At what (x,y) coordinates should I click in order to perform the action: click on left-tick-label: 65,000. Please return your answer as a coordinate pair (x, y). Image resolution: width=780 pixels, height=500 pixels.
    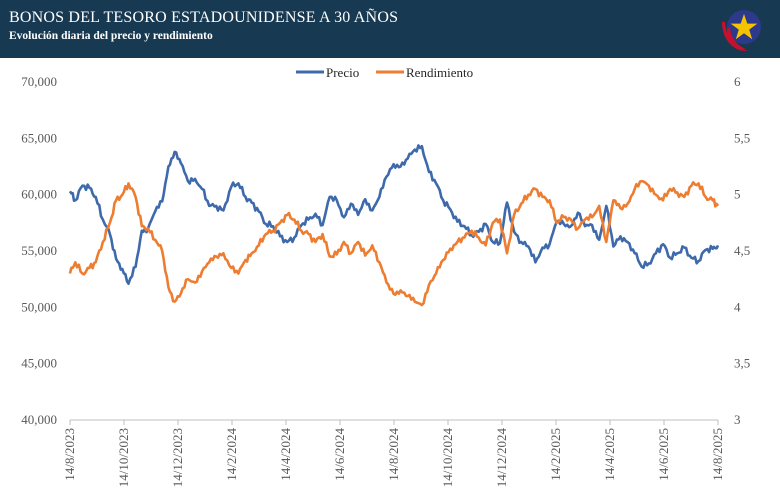
    Looking at the image, I should click on (39, 137).